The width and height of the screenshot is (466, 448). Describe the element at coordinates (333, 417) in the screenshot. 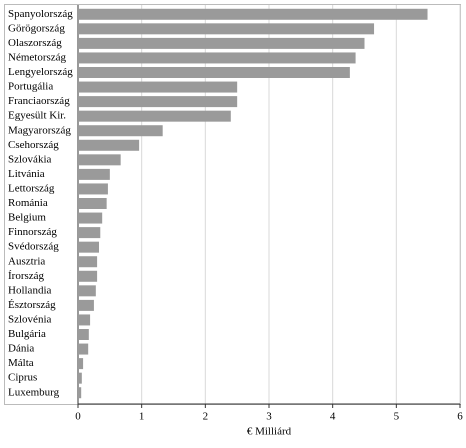

I see `x-tick-label: 4` at that location.